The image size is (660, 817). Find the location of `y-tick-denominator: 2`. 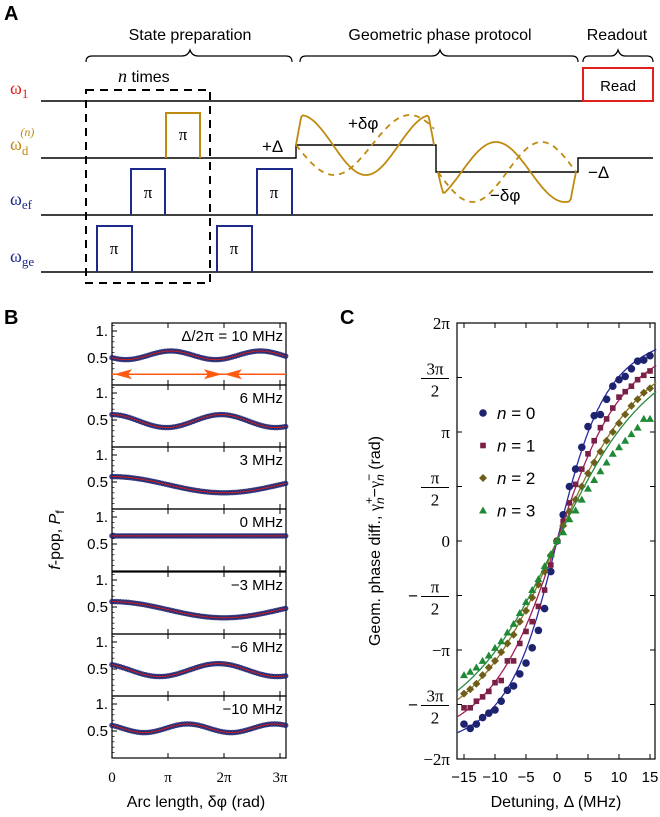

y-tick-denominator: 2 is located at coordinates (435, 718).